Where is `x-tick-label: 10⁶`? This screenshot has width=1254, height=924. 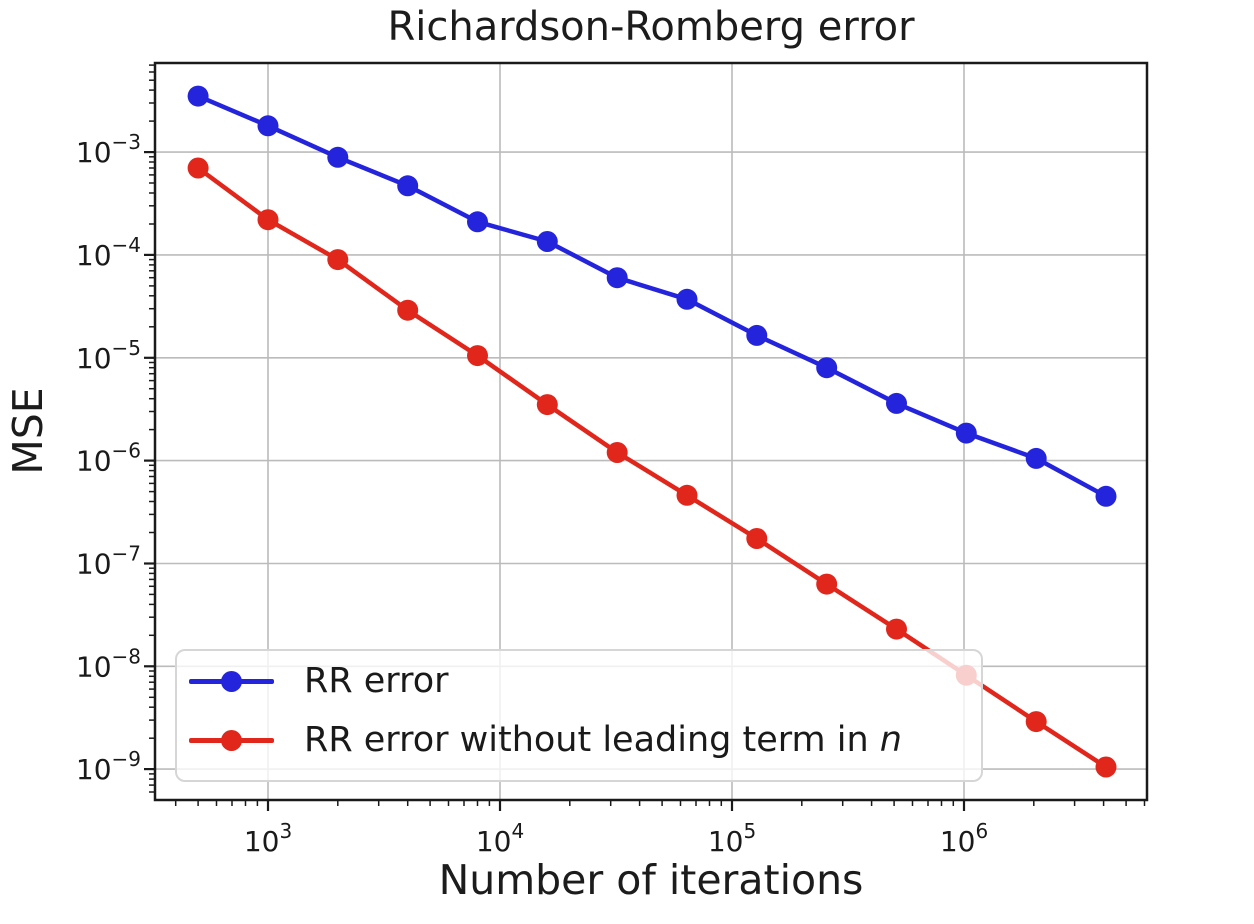 x-tick-label: 10⁶ is located at coordinates (964, 838).